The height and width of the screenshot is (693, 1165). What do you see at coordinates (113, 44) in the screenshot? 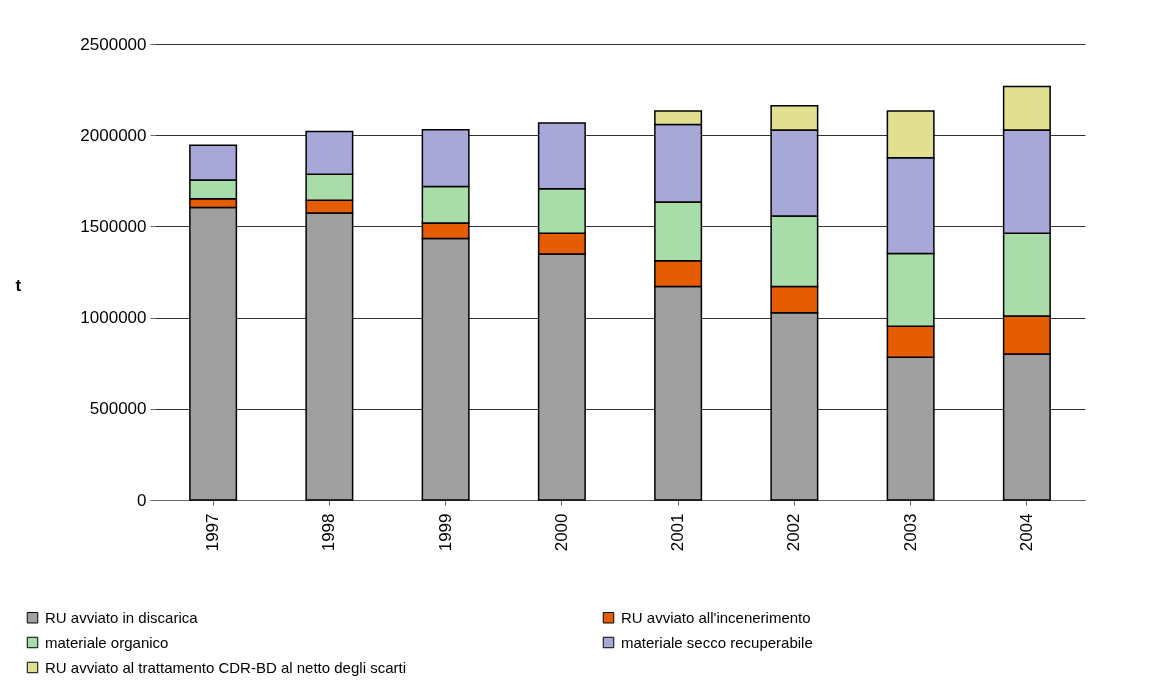
I see `y-tick-label: 2500000` at bounding box center [113, 44].